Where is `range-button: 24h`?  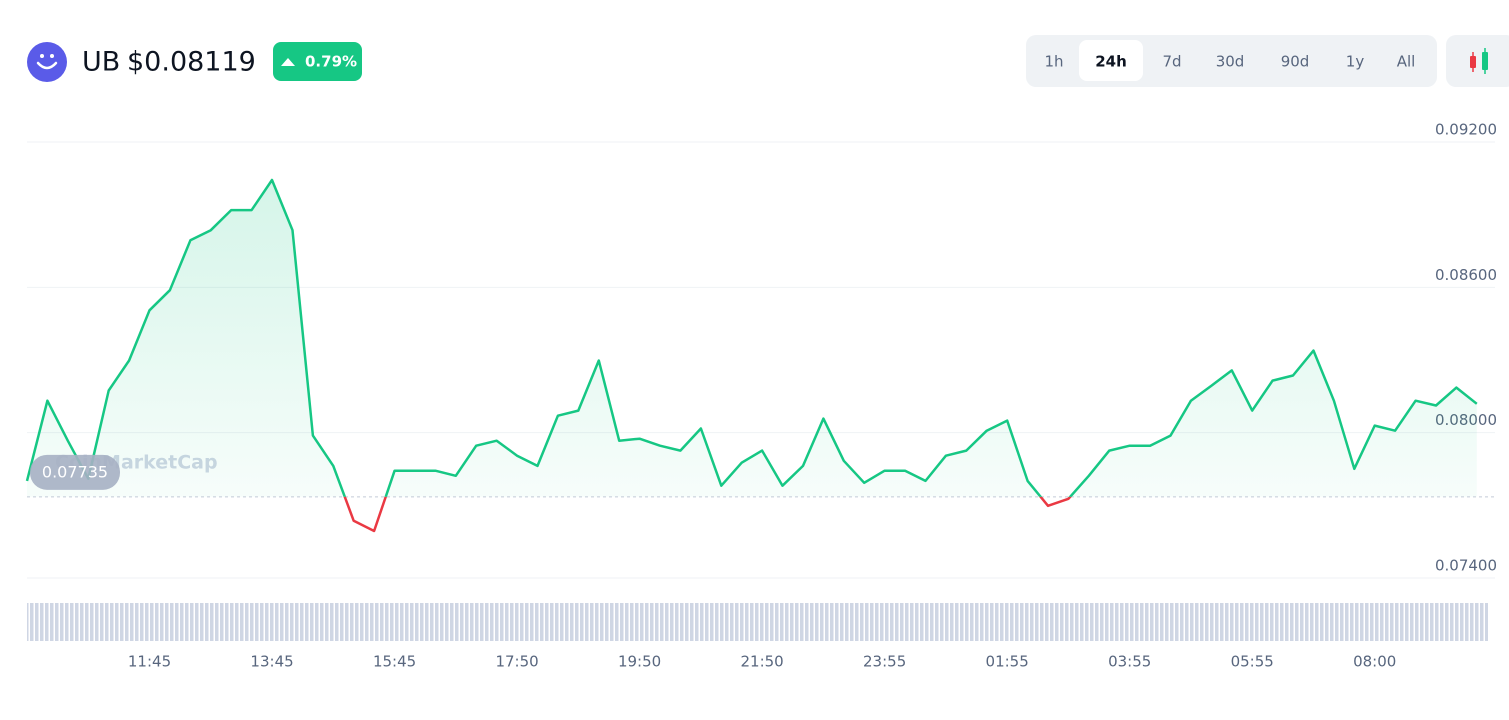
range-button: 24h is located at coordinates (1111, 62).